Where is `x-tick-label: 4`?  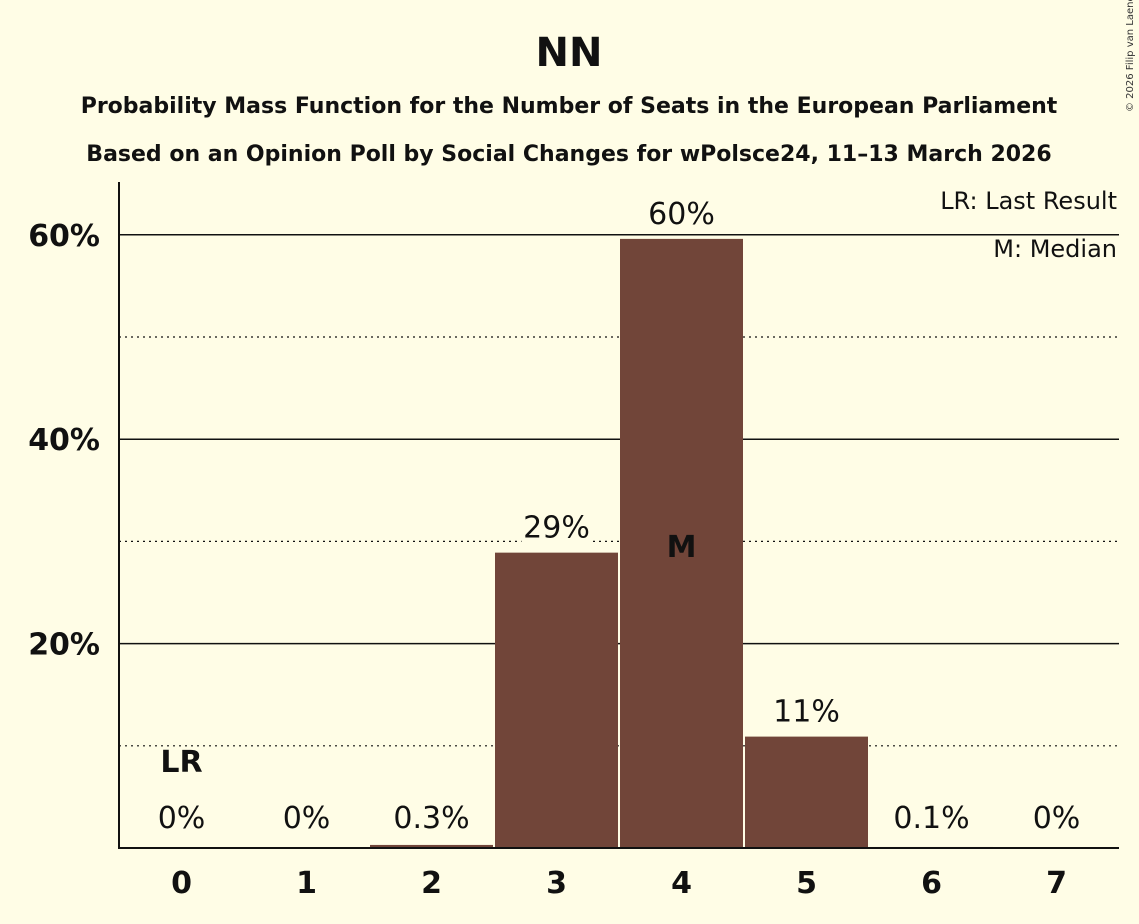
x-tick-label: 4 is located at coordinates (681, 883).